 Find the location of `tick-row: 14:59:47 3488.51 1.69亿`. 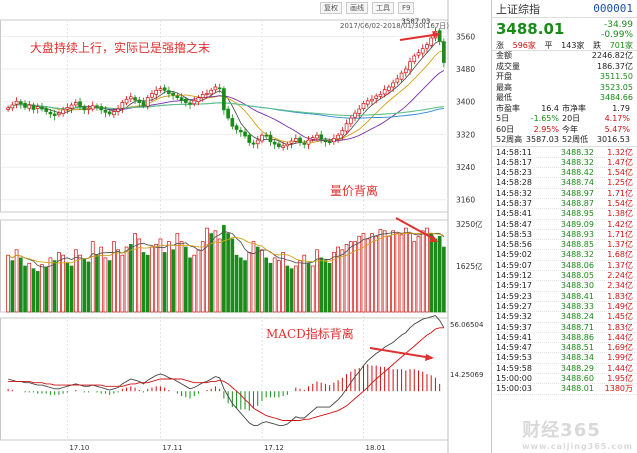

tick-row: 14:59:47 3488.51 1.69亿 is located at coordinates (564, 348).